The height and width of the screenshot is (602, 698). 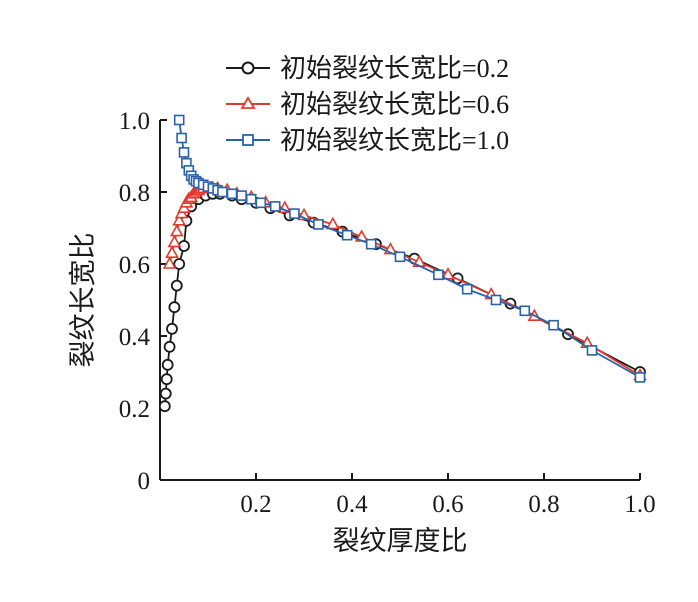 What do you see at coordinates (394, 68) in the screenshot?
I see `legend-label-0: 初始裂纹长宽比=0.2` at bounding box center [394, 68].